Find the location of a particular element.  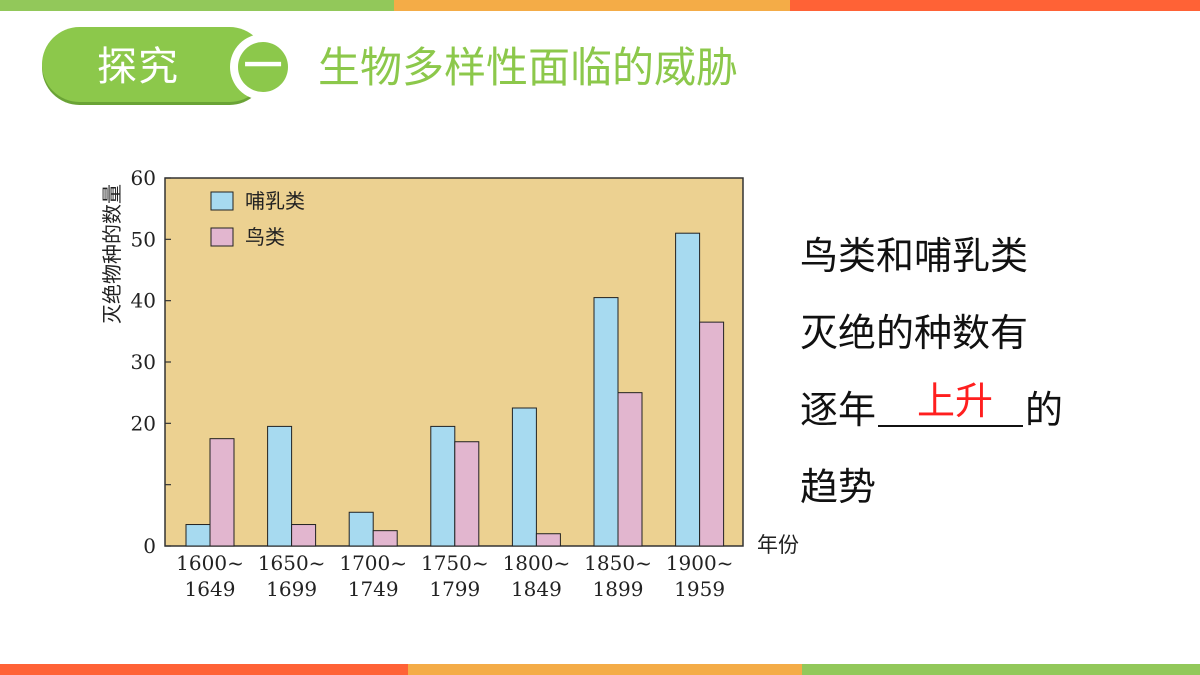

x-tick-label: 1900~ is located at coordinates (700, 563).